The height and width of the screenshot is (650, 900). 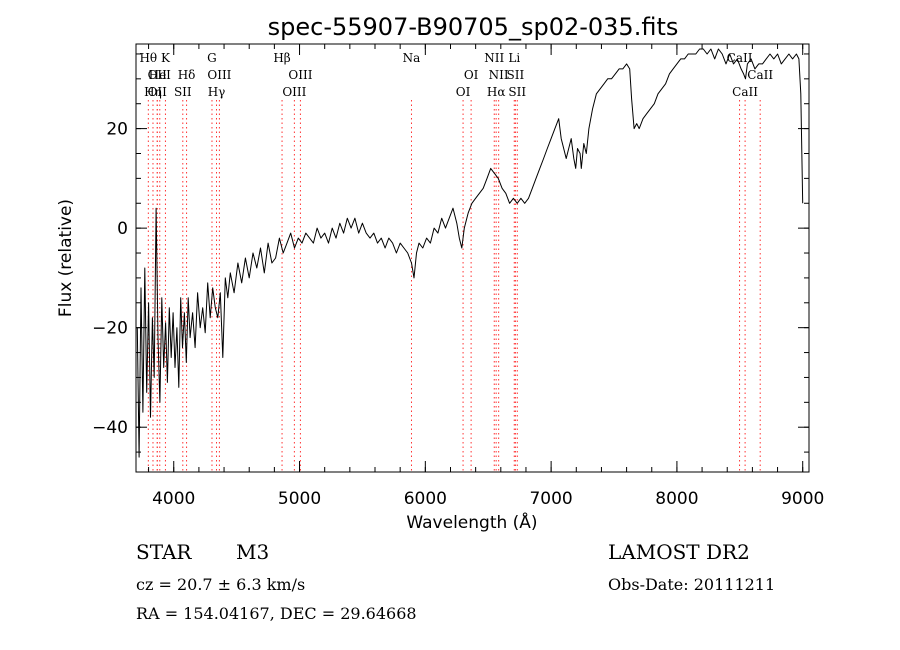 I want to click on y-tick-label: −40, so click(x=110, y=428).